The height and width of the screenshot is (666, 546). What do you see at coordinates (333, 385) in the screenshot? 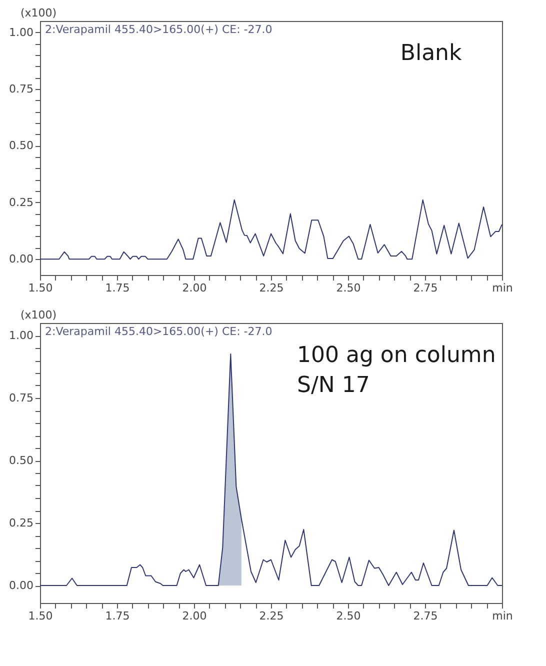
I see `annotation: S/N 17` at bounding box center [333, 385].